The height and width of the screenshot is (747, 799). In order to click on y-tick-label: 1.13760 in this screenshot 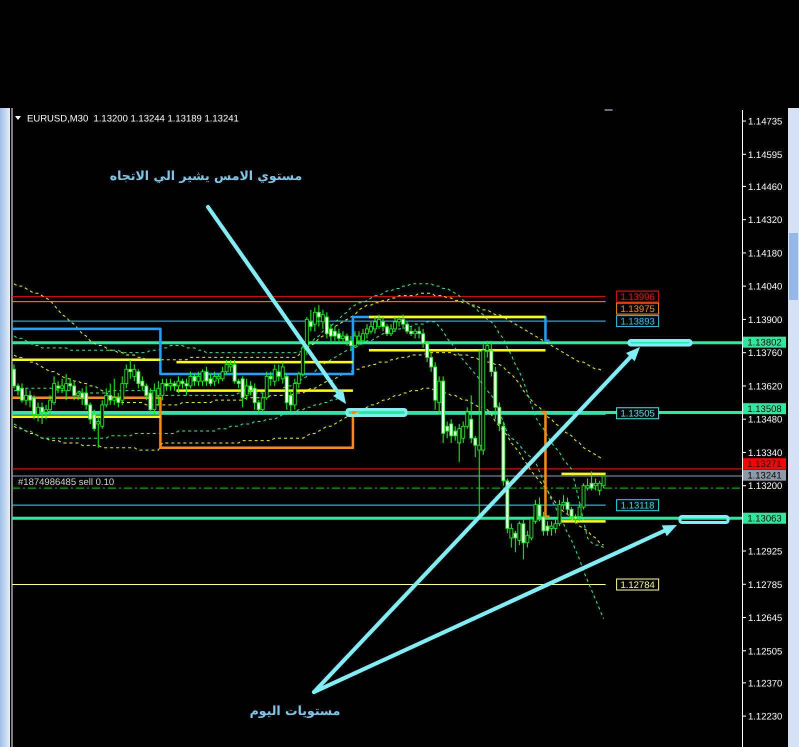, I will do `click(765, 354)`.